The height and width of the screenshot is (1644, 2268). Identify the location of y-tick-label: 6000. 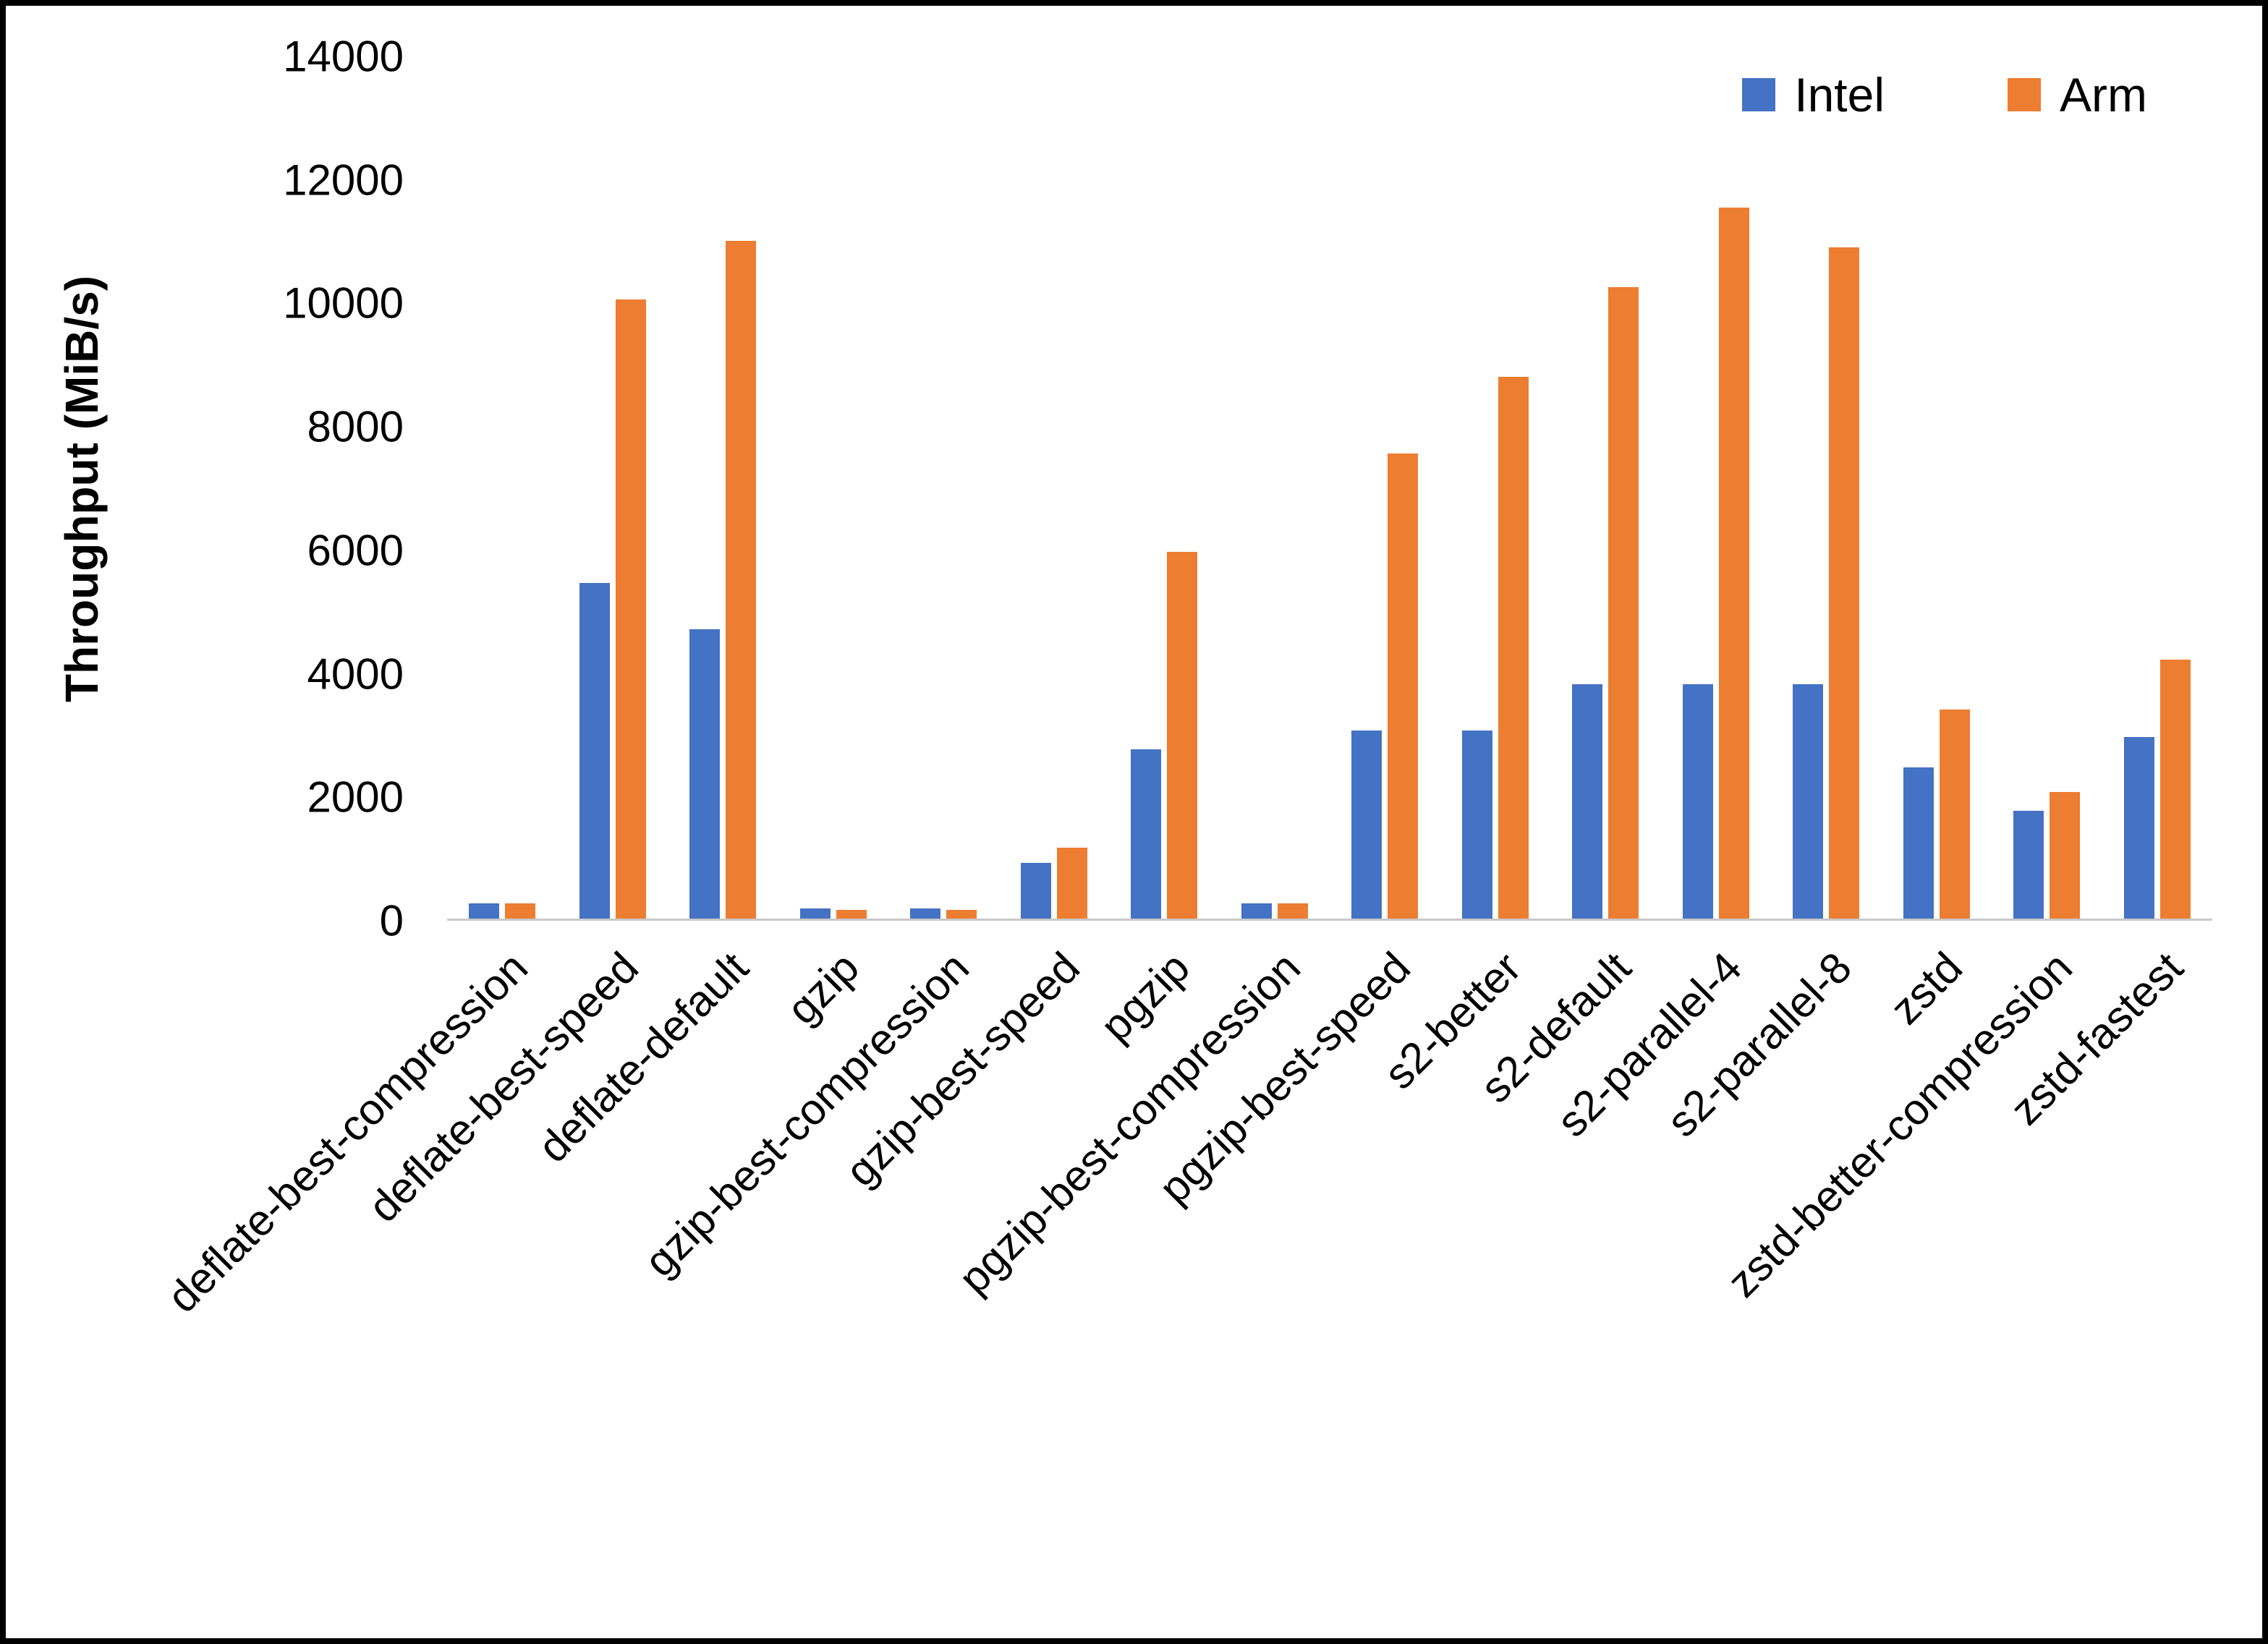
(355, 550).